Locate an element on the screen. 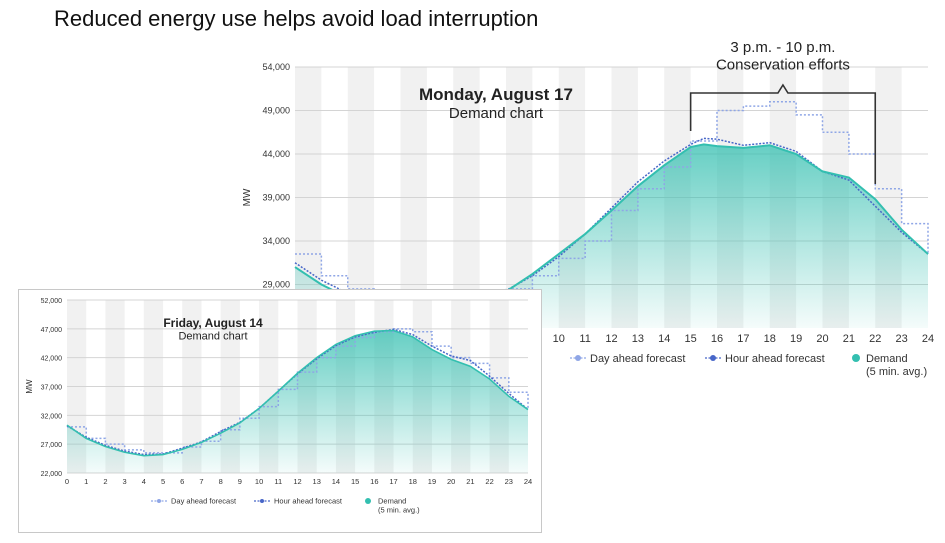 Image resolution: width=945 pixels, height=543 pixels. y-tick-label: 52,000 is located at coordinates (52, 301).